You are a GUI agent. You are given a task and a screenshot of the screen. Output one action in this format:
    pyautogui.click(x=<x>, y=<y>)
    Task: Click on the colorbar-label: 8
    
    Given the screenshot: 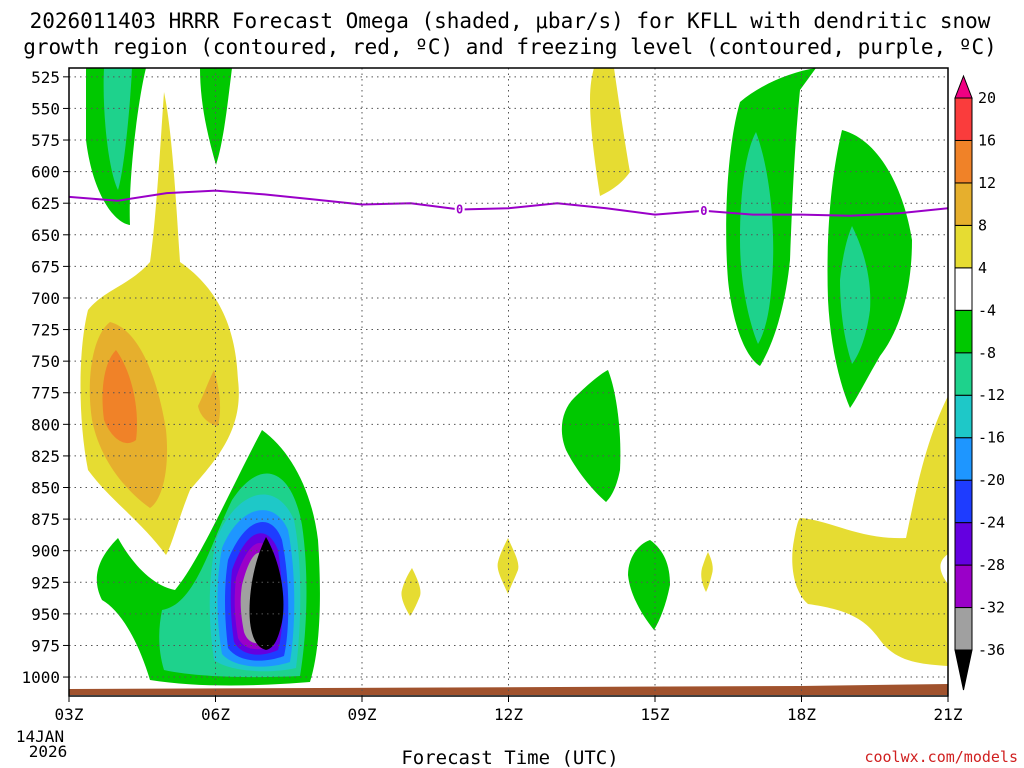 What is the action you would take?
    pyautogui.click(x=982, y=225)
    